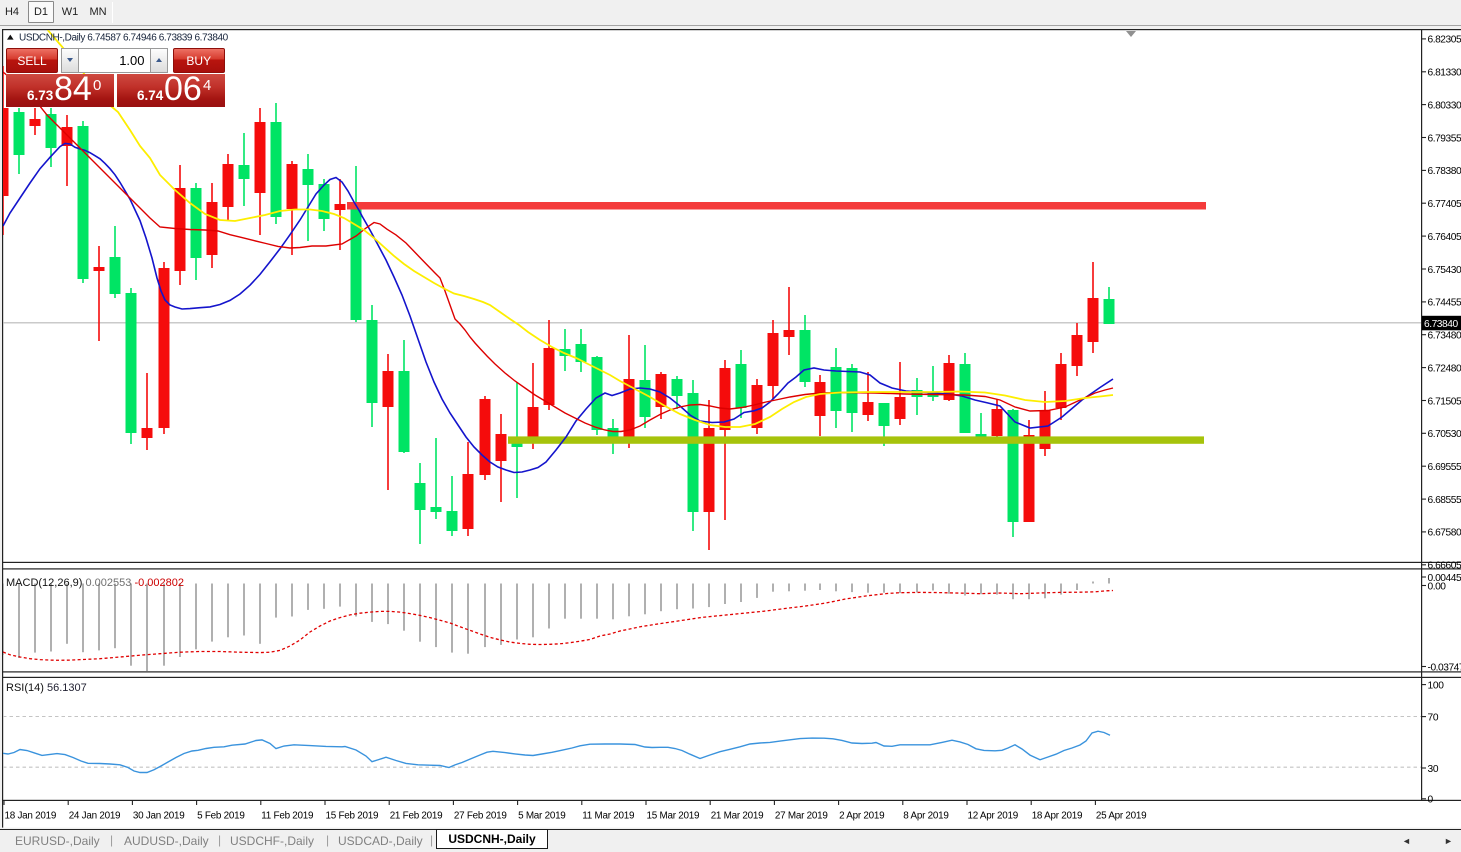  Describe the element at coordinates (1444, 566) in the screenshot. I see `svg-text: 6.66605` at that location.